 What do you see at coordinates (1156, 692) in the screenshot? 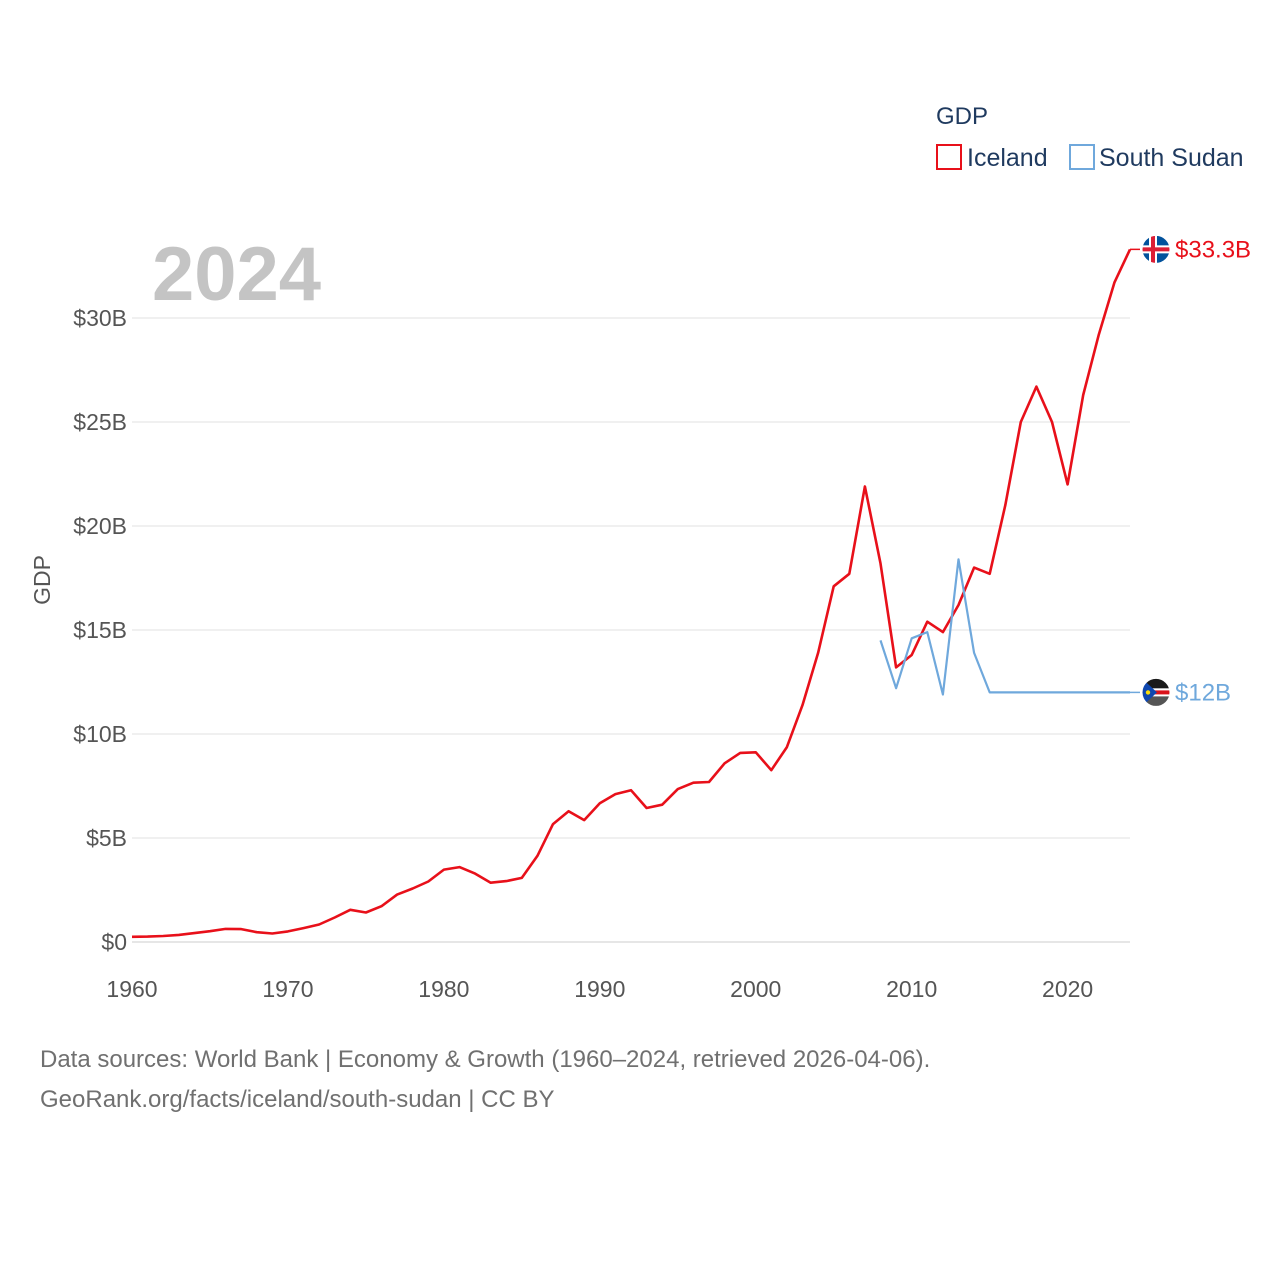
I see `south-sudan-flag-icon` at bounding box center [1156, 692].